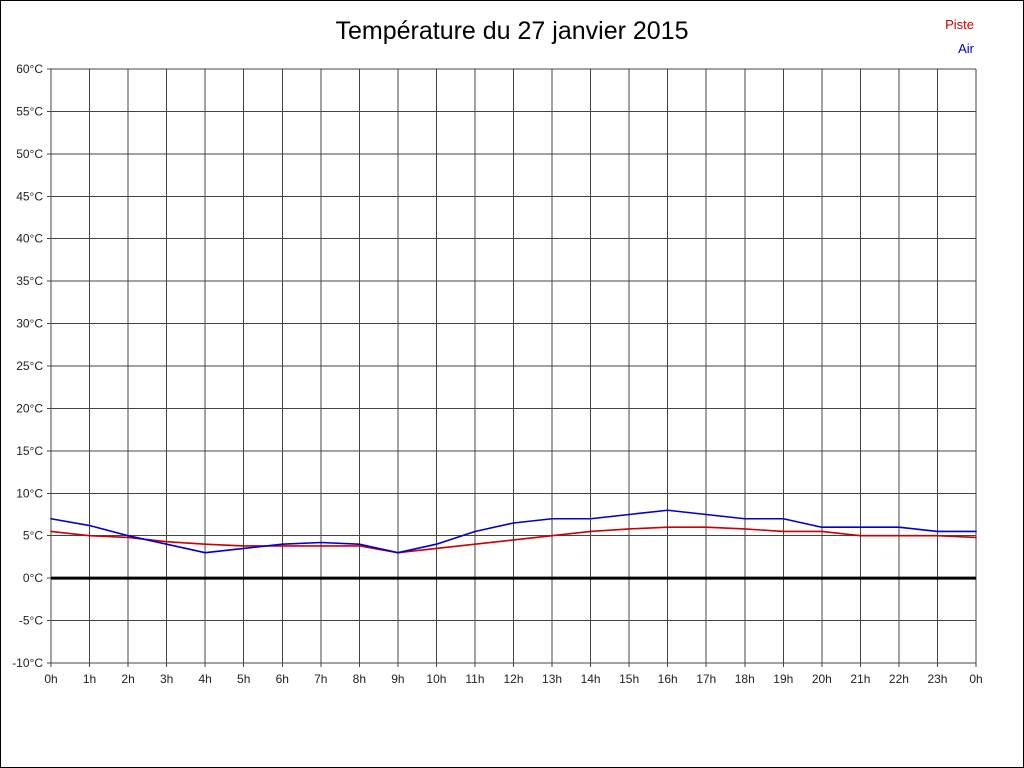 This screenshot has width=1024, height=768. What do you see at coordinates (166, 679) in the screenshot?
I see `svg-text: 3h` at bounding box center [166, 679].